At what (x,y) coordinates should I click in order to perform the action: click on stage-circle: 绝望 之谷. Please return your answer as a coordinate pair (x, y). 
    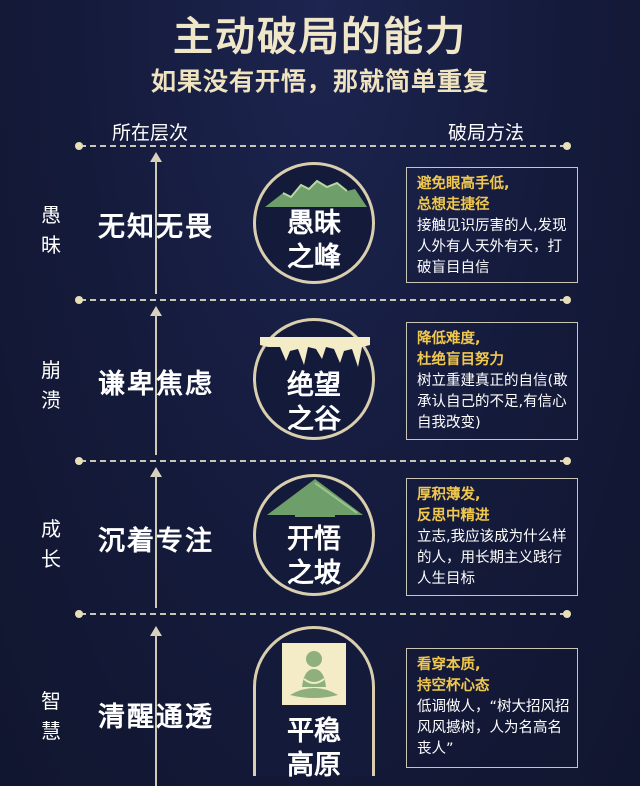
    Looking at the image, I should click on (314, 379).